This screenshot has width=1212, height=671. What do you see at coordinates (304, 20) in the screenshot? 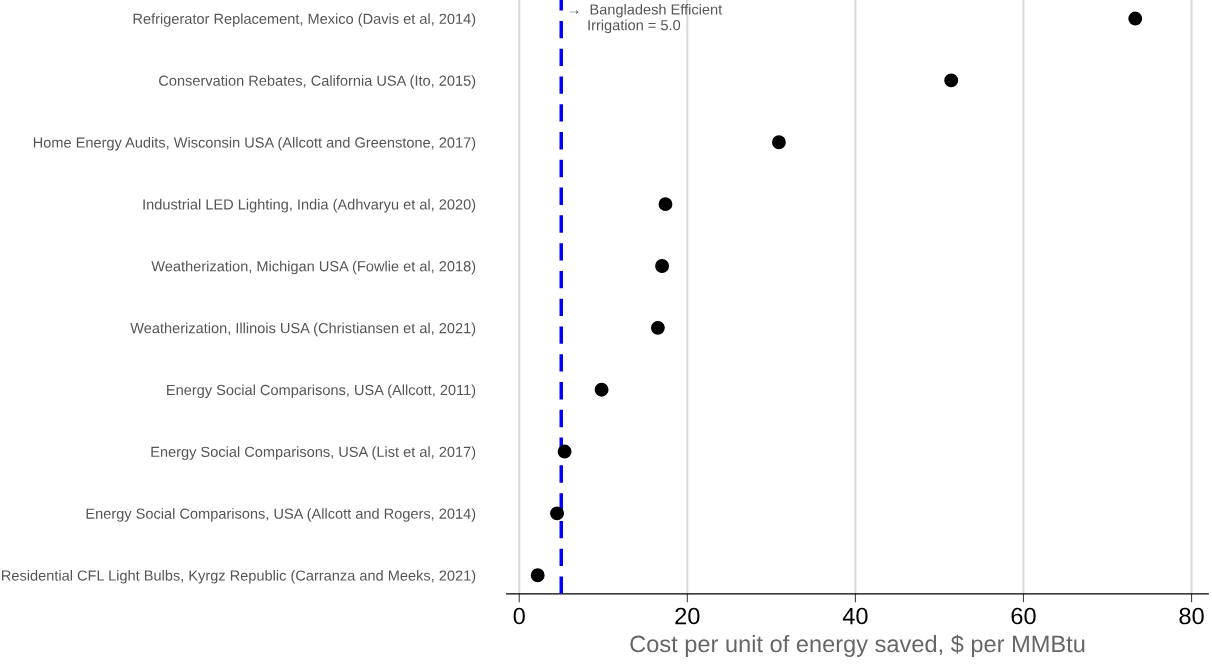
I see `y-tick-label: Refrigerator Replacement, Mexico (Davis et al, 2014)` at bounding box center [304, 20].